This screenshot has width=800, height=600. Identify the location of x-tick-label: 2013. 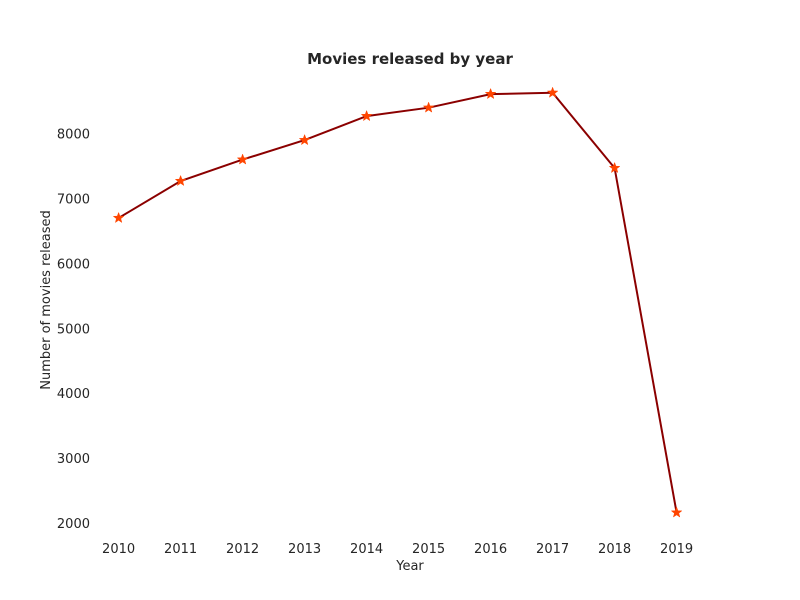
(304, 549).